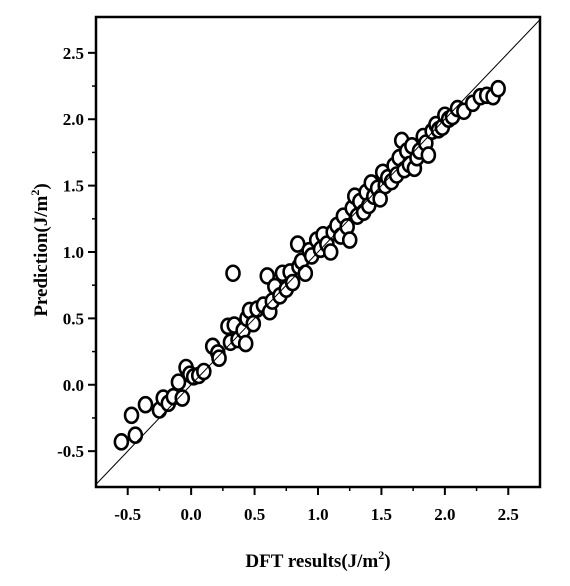  I want to click on x-axis-title-tail: ), so click(387, 561).